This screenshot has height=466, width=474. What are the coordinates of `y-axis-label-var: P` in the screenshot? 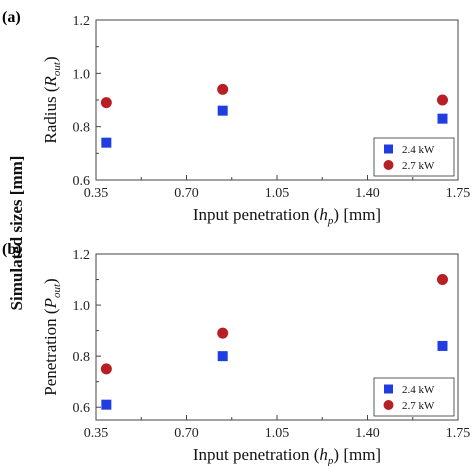 It's located at (50, 303).